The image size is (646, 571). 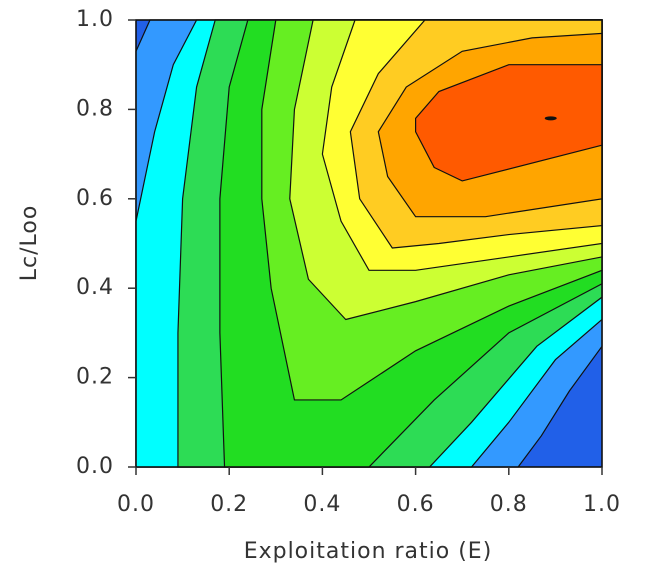 I want to click on y-tick-label: 0.6, so click(x=95, y=198).